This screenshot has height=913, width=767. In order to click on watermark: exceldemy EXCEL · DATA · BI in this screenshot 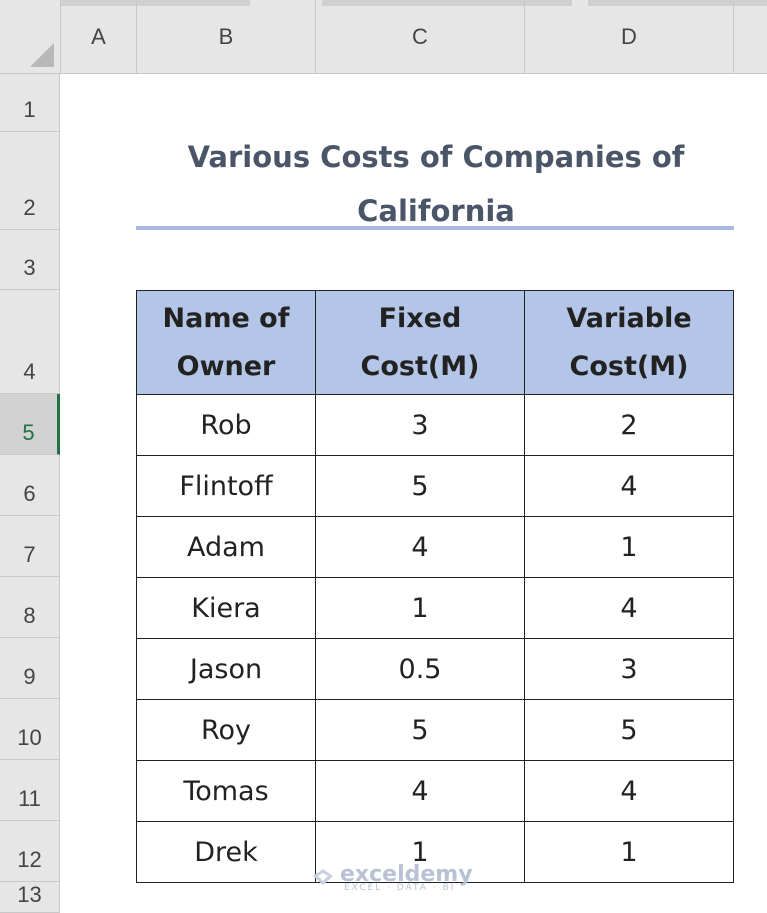, I will do `click(392, 877)`.